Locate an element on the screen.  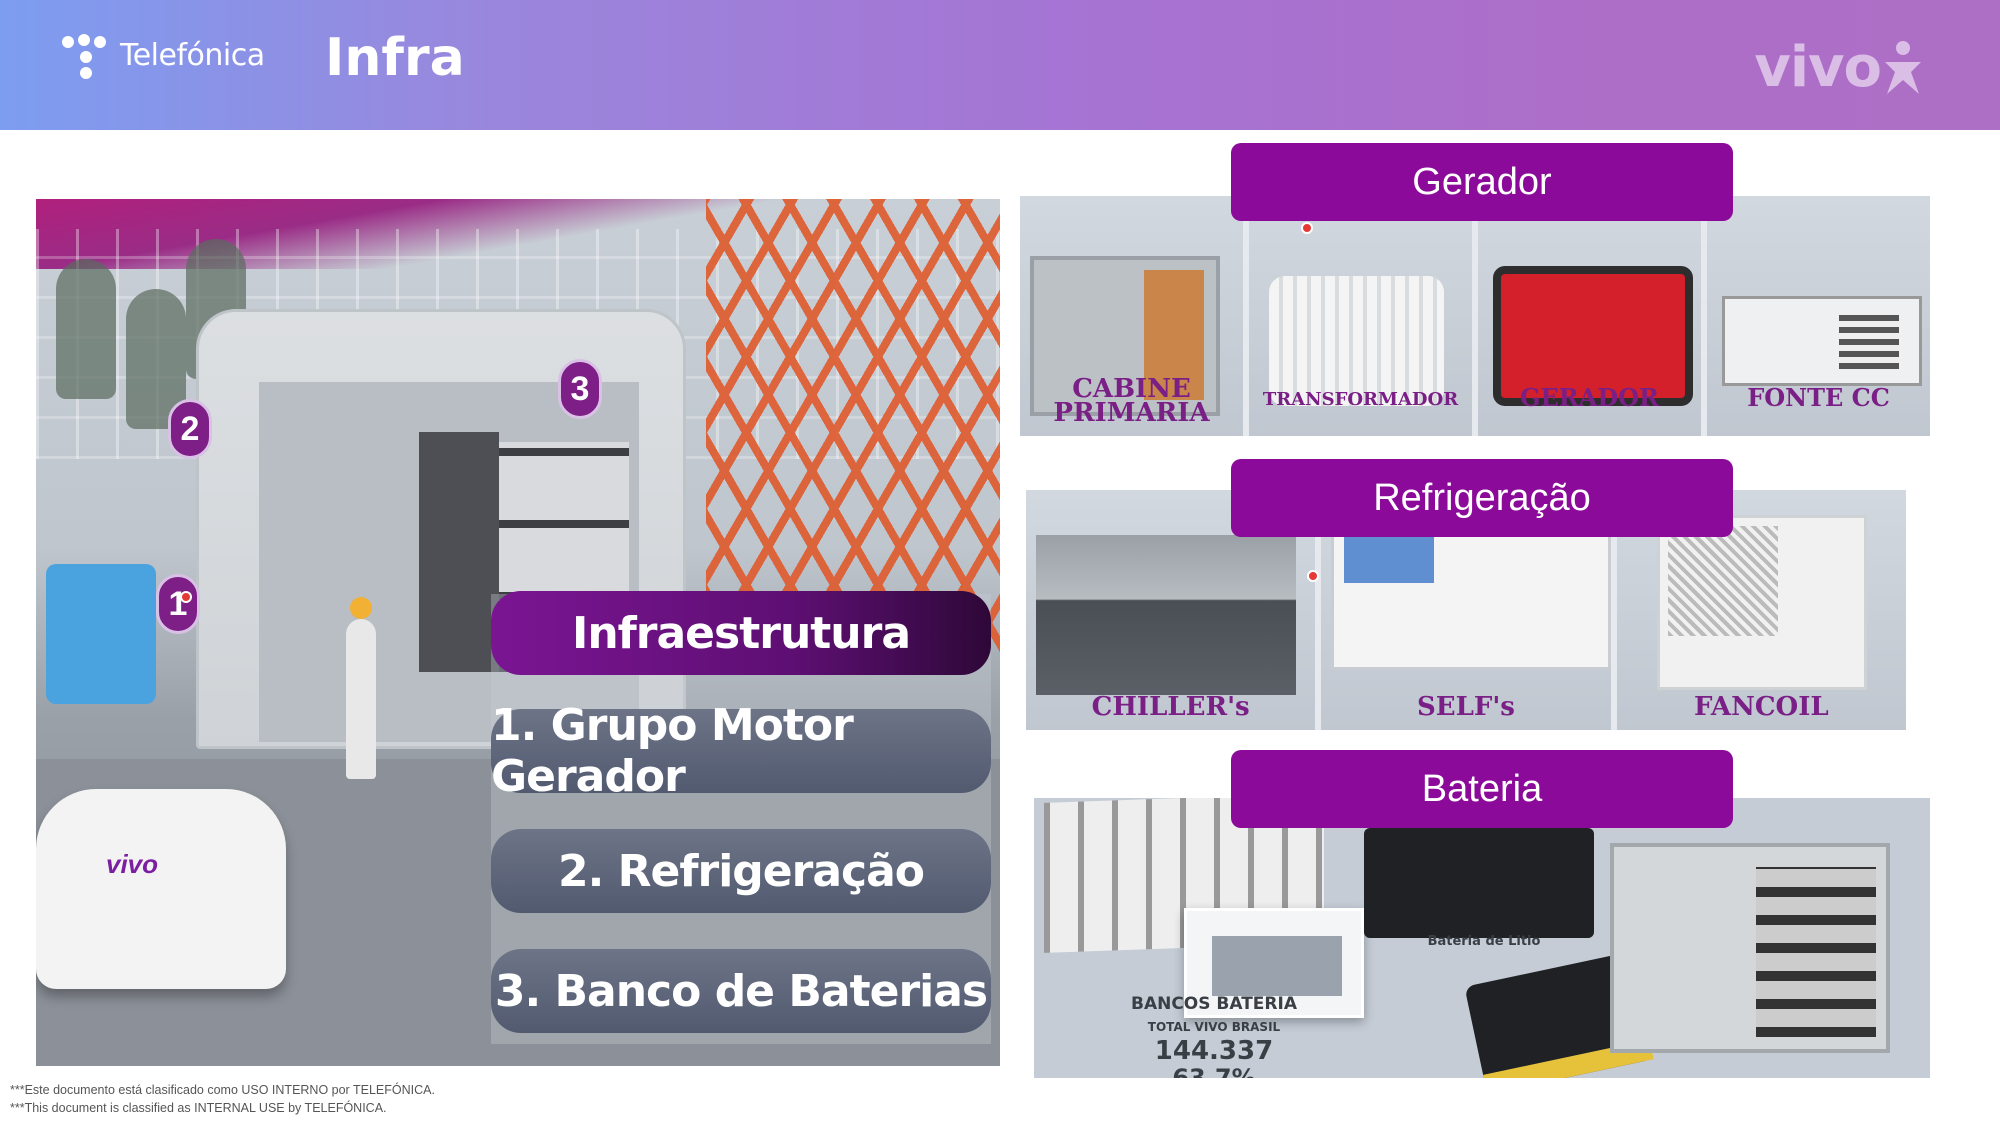
generator-unit is located at coordinates (101, 634).